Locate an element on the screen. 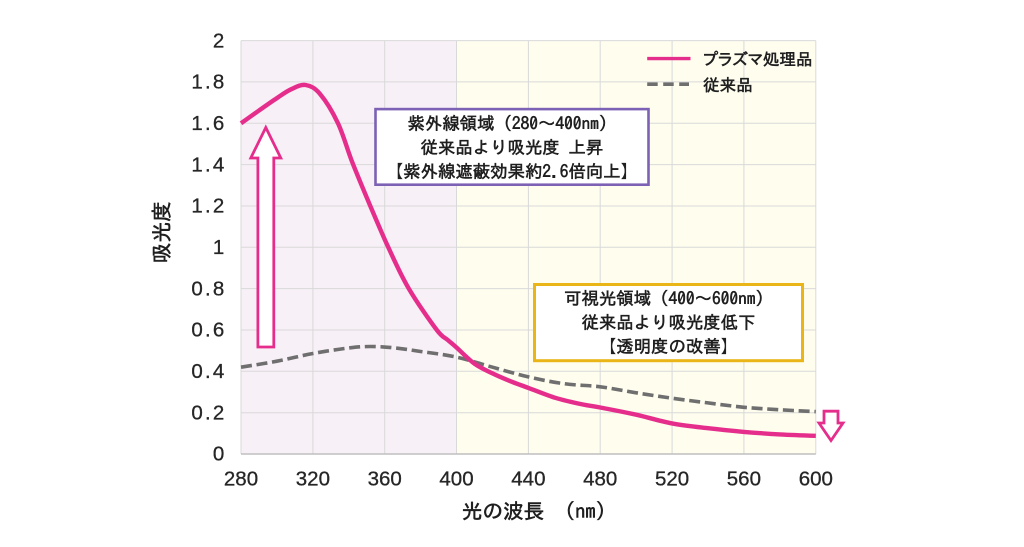 The height and width of the screenshot is (547, 1024). svg-text: 1.4 is located at coordinates (208, 164).